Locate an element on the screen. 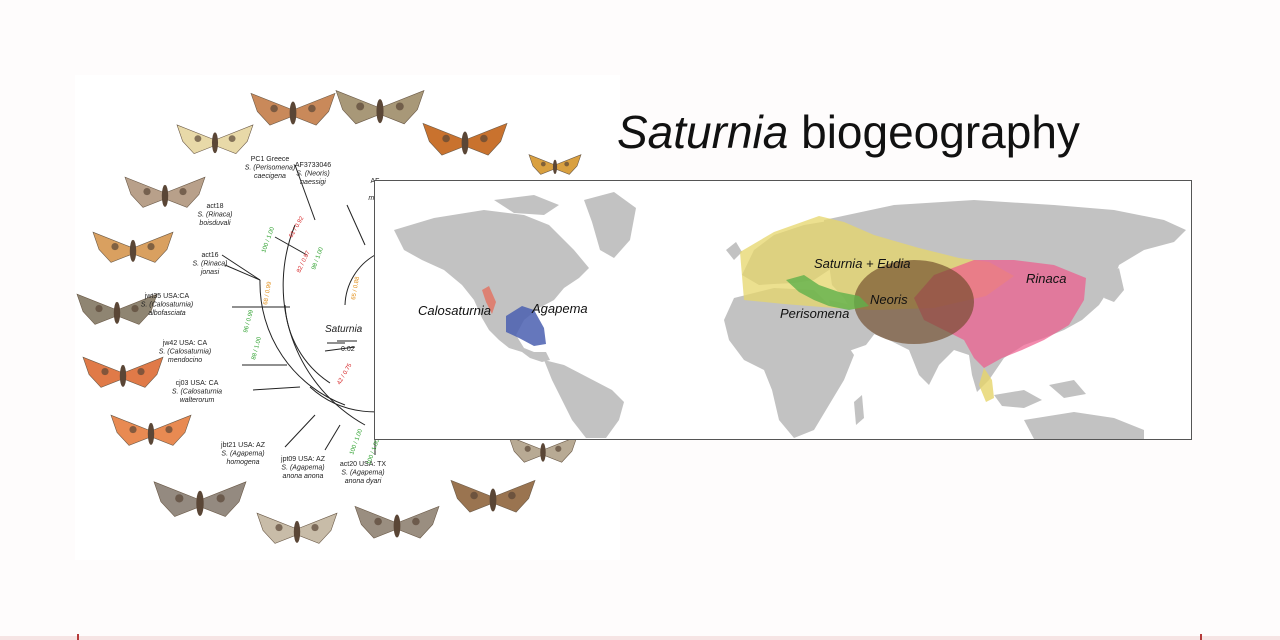 The width and height of the screenshot is (1280, 640). scale-label: 0.02 is located at coordinates (348, 349).